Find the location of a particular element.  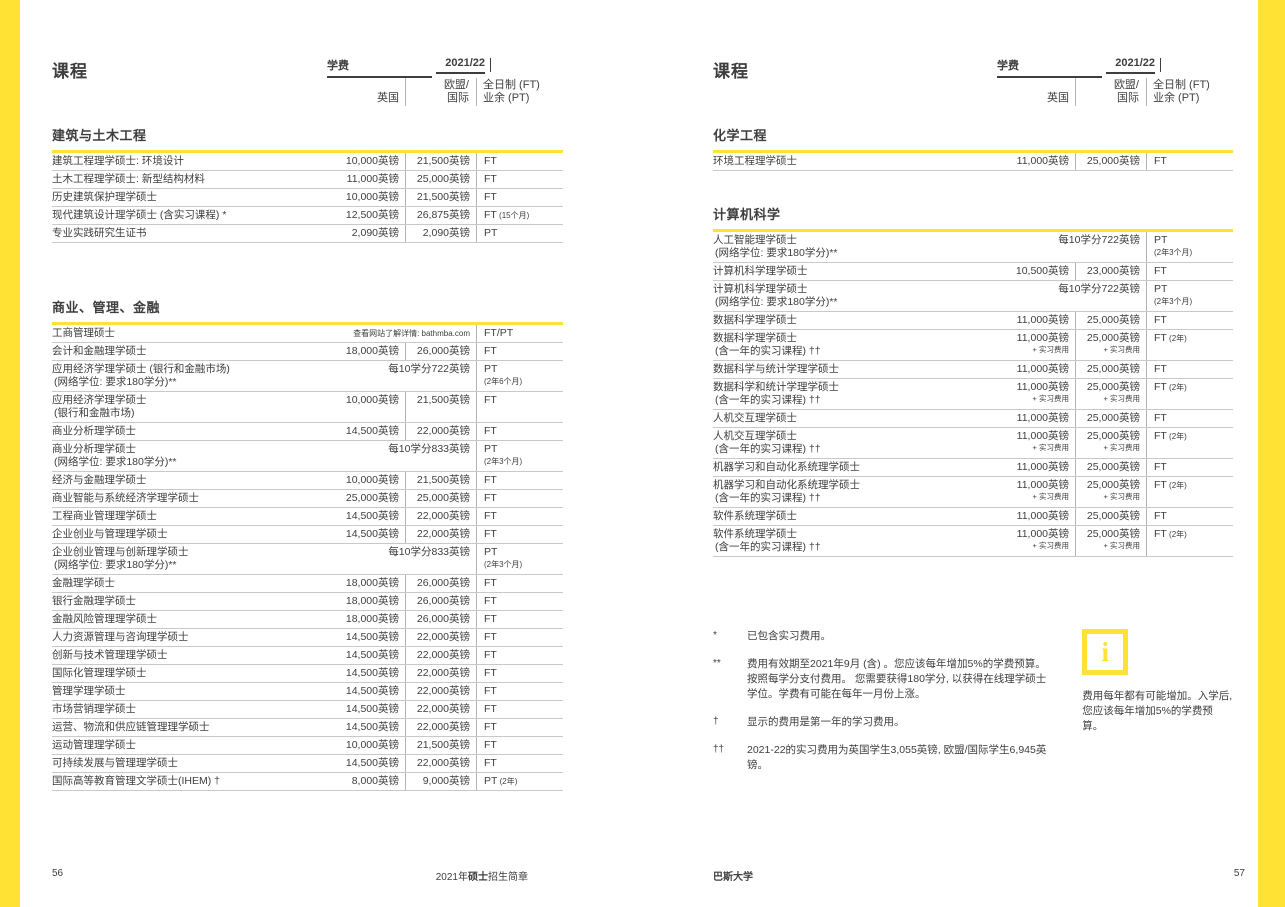

footer-university-name: 巴斯大学 is located at coordinates (733, 877).